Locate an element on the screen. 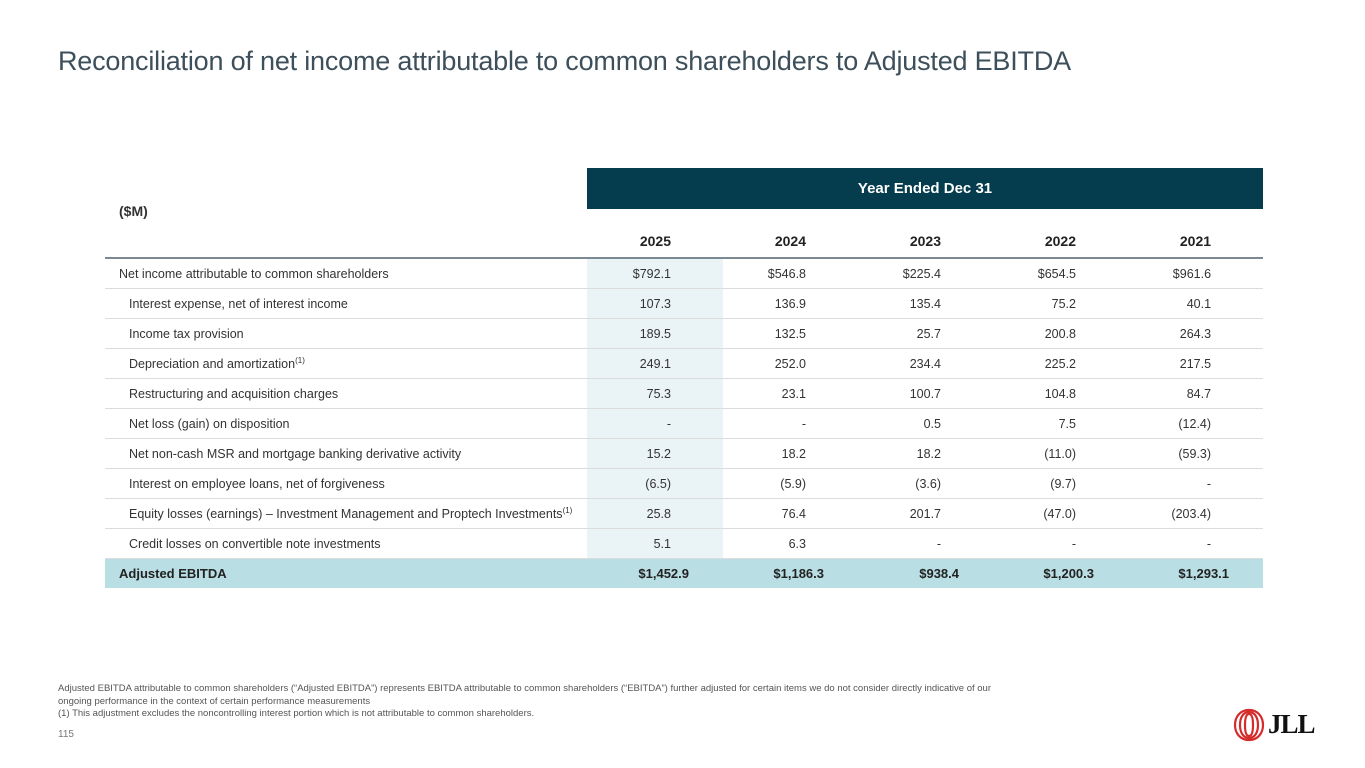 The height and width of the screenshot is (768, 1365). row-label: Income tax provision is located at coordinates (346, 333).